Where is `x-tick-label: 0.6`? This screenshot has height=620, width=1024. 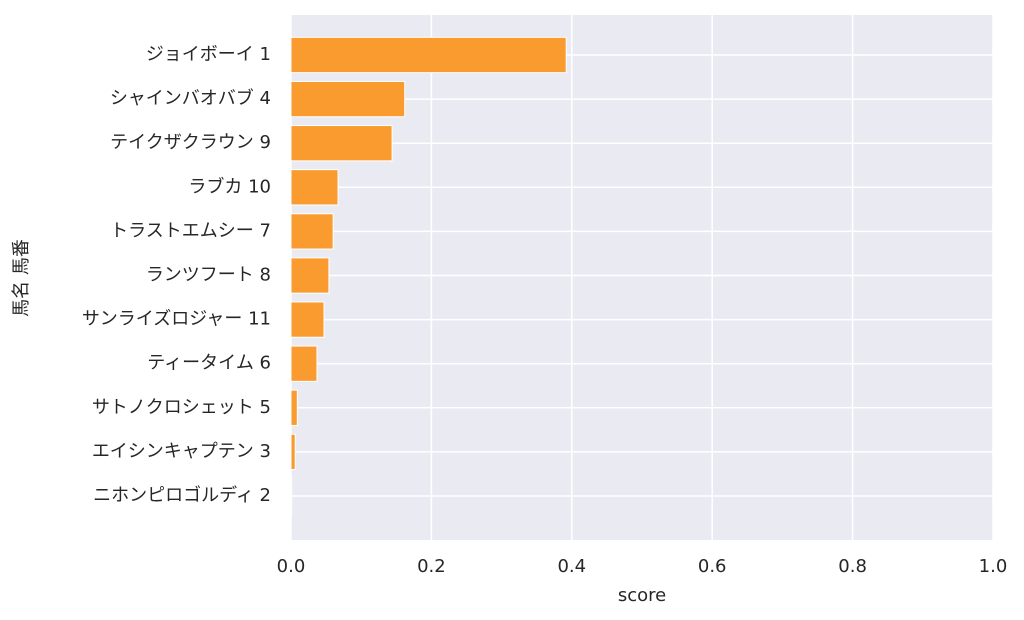 x-tick-label: 0.6 is located at coordinates (712, 566).